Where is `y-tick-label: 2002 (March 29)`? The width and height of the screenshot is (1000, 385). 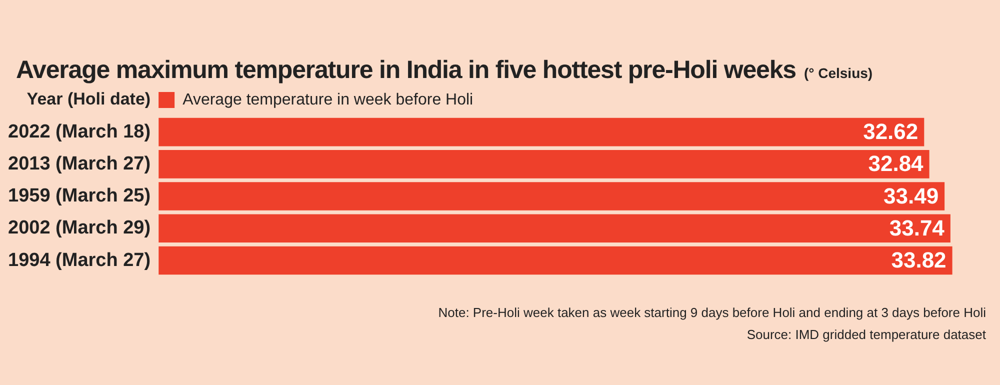 y-tick-label: 2002 (March 29) is located at coordinates (79, 228).